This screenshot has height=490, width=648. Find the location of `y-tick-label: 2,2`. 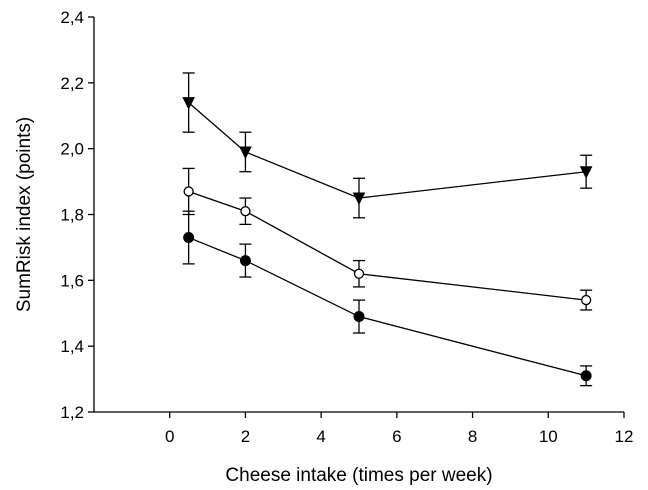

y-tick-label: 2,2 is located at coordinates (72, 83).